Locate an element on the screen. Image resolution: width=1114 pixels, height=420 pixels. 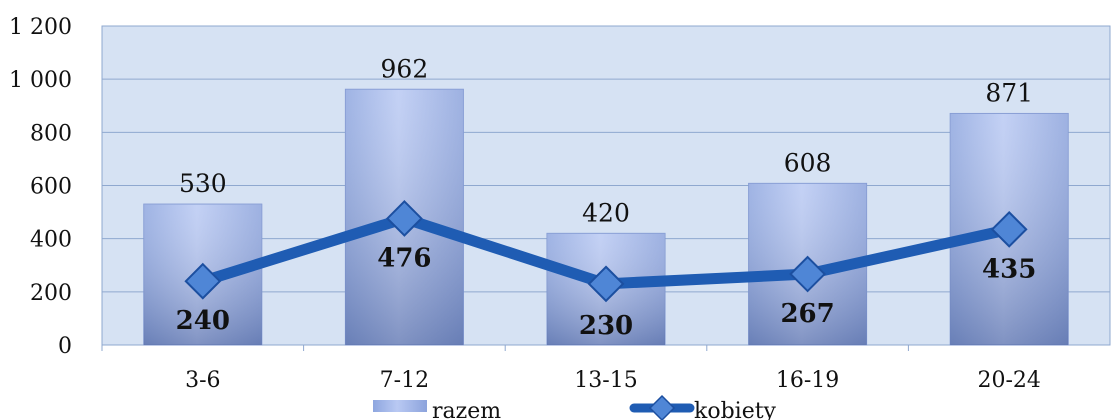
legend-label: razem is located at coordinates (466, 409).